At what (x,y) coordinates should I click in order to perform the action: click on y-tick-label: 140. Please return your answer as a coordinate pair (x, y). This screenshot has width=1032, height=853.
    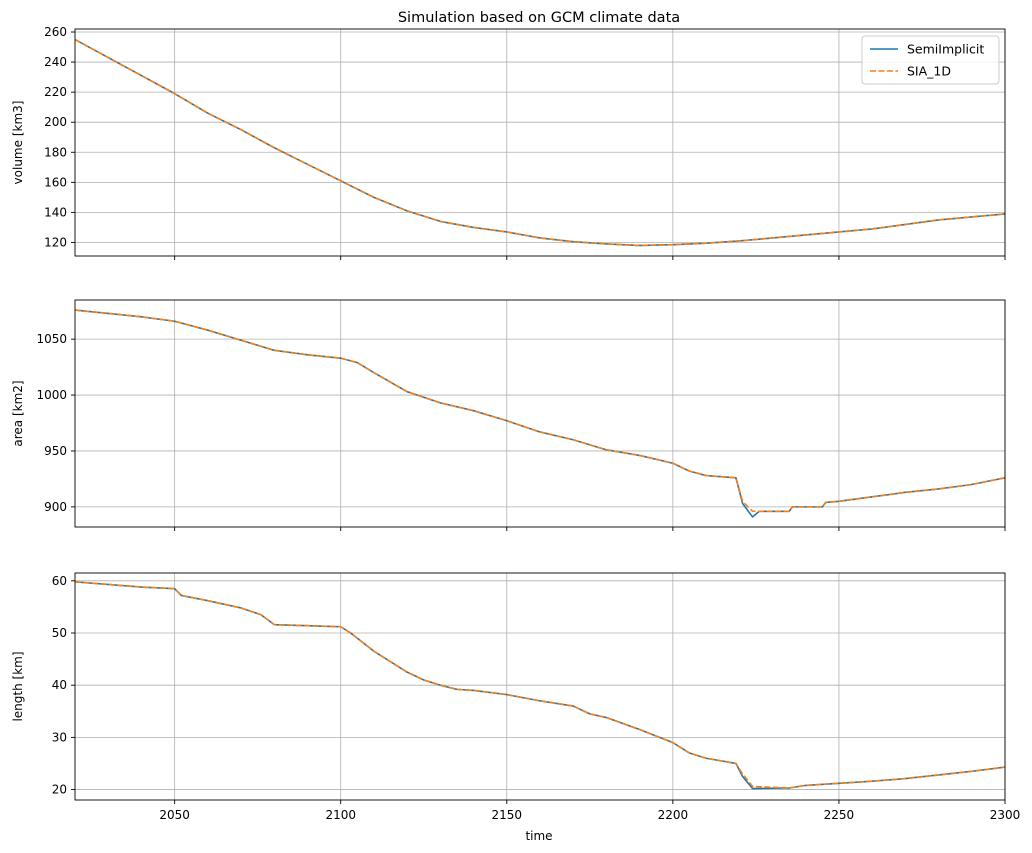
    Looking at the image, I should click on (55, 212).